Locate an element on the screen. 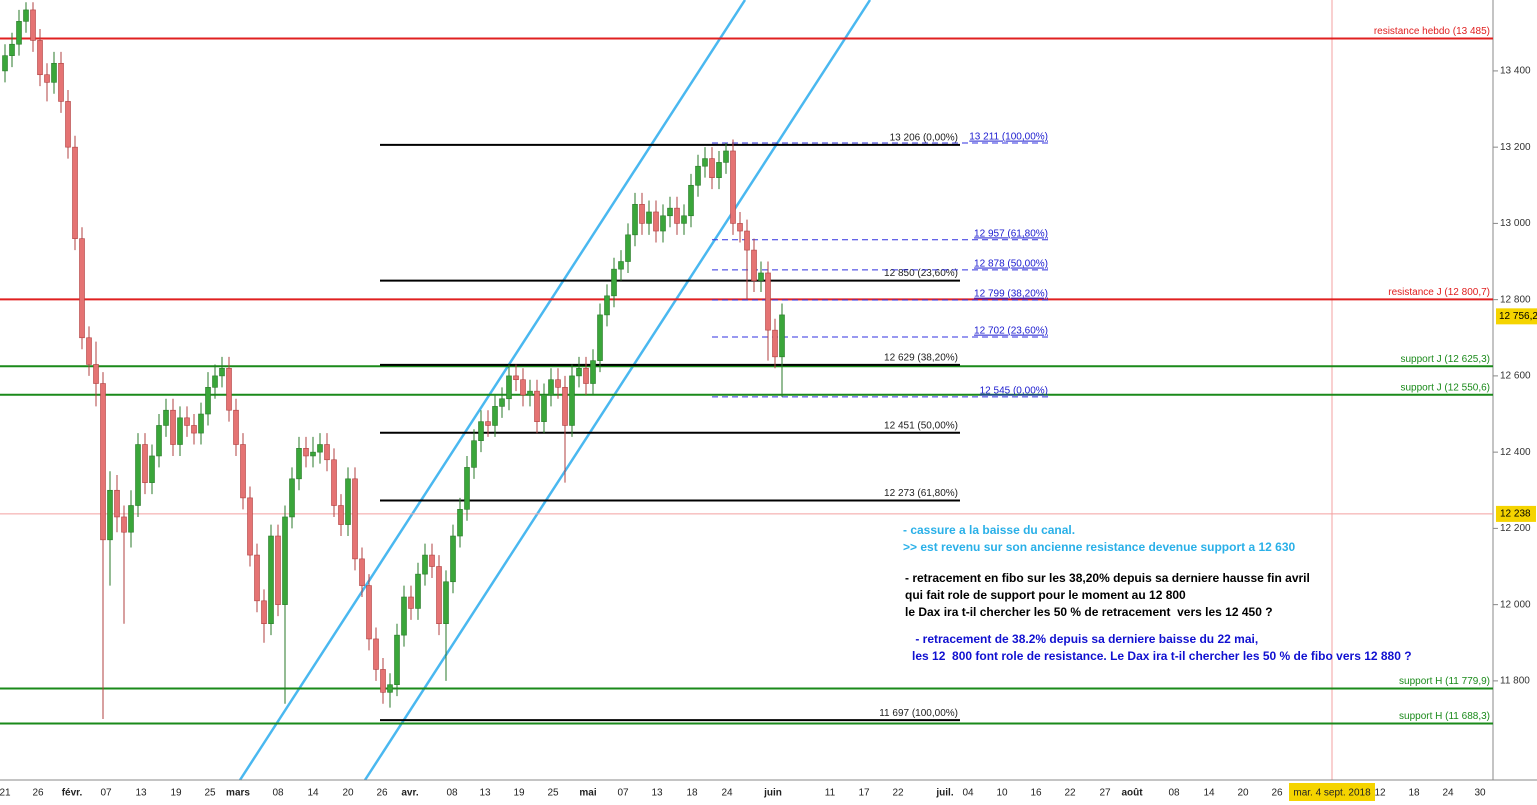  x-tick-label: 17 is located at coordinates (864, 793).